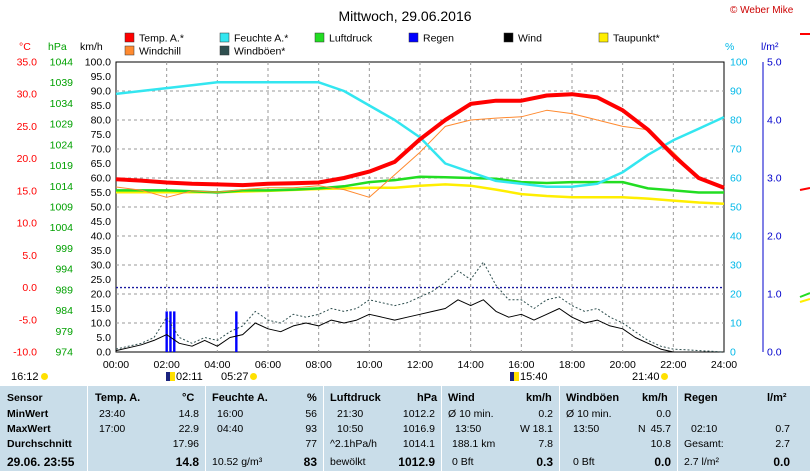 The image size is (810, 471). Describe the element at coordinates (62, 83) in the screenshot. I see `pressure-axis-tick-label: 1039` at that location.